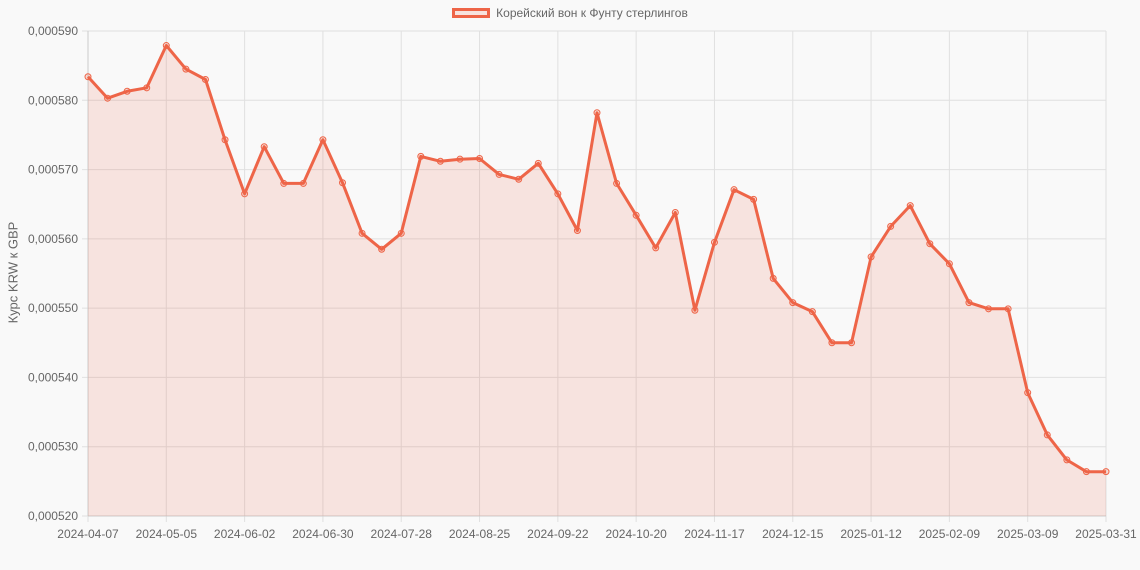  Describe the element at coordinates (53, 170) in the screenshot. I see `y-tick-label: 0,000570` at that location.